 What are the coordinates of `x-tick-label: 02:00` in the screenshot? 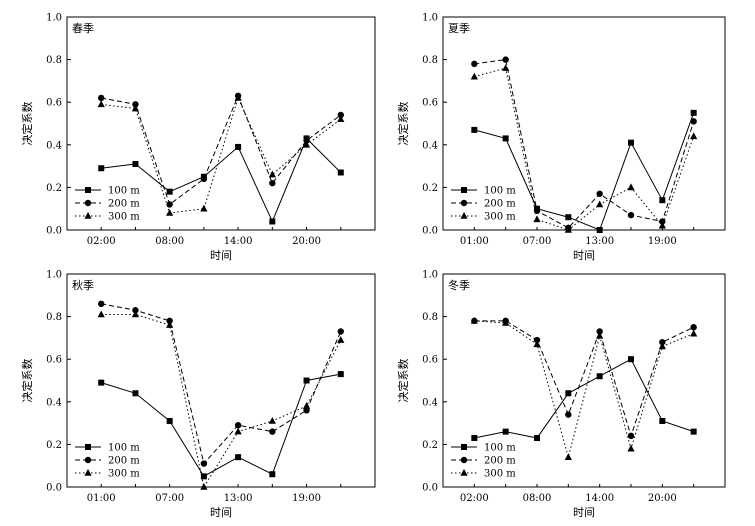 It's located at (474, 498).